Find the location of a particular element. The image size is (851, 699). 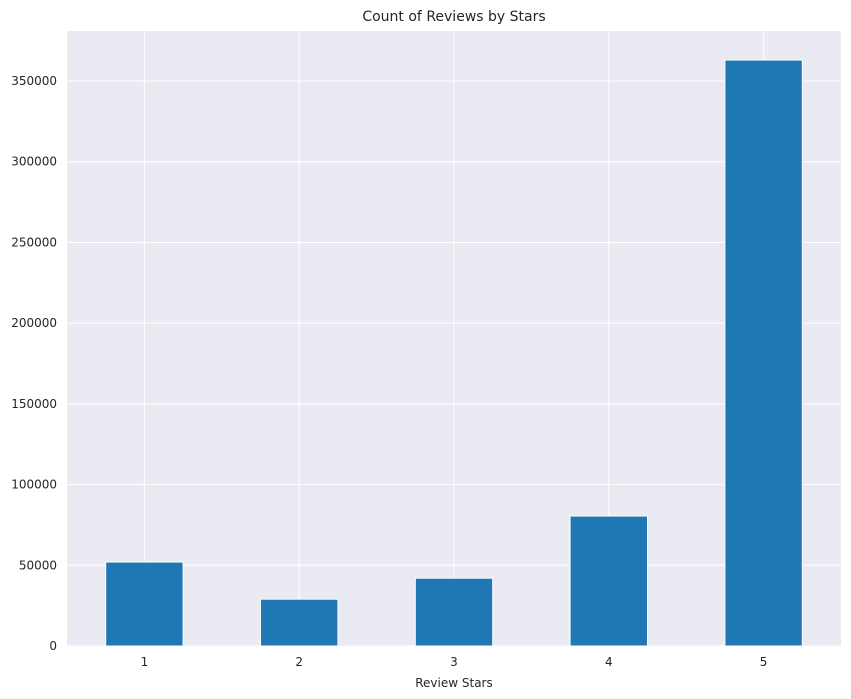

x-tick-label: 2 is located at coordinates (299, 662).